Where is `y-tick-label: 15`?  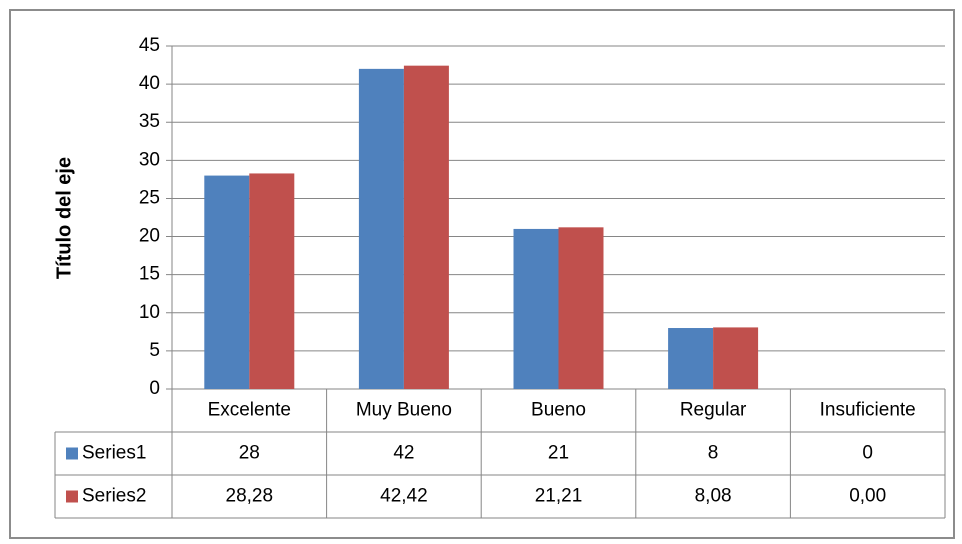 y-tick-label: 15 is located at coordinates (149, 274).